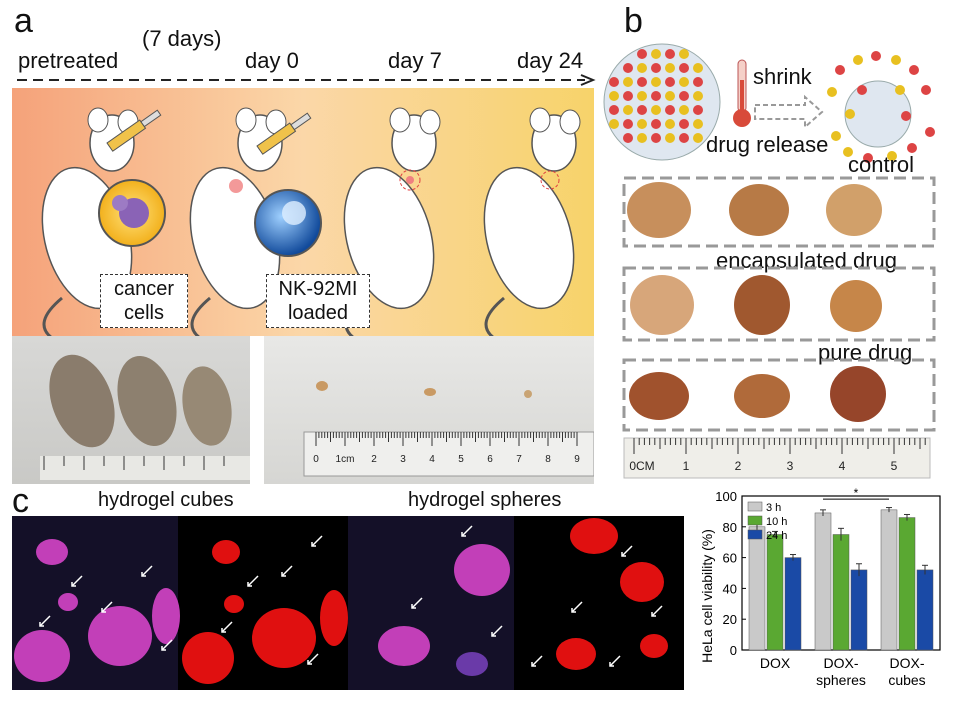 This screenshot has height=706, width=955. Describe the element at coordinates (856, 493) in the screenshot. I see `significance-star: *` at that location.